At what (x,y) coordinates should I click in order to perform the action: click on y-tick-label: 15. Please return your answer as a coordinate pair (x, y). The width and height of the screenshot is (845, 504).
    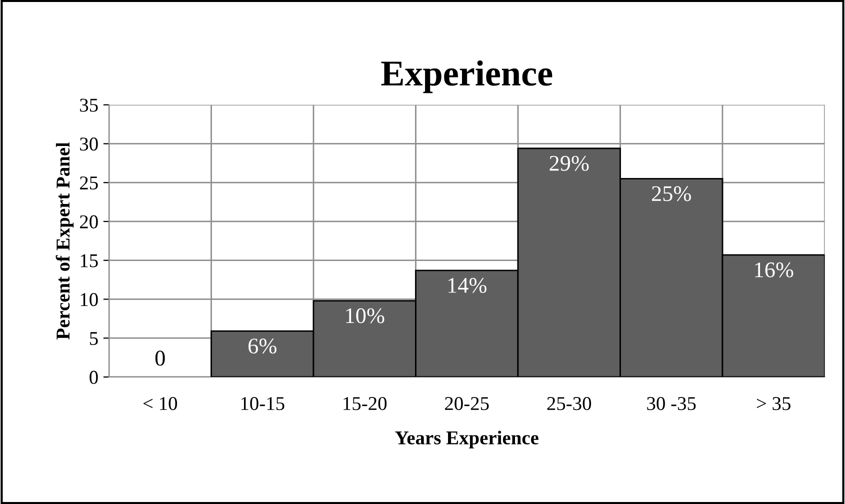
    Looking at the image, I should click on (89, 261).